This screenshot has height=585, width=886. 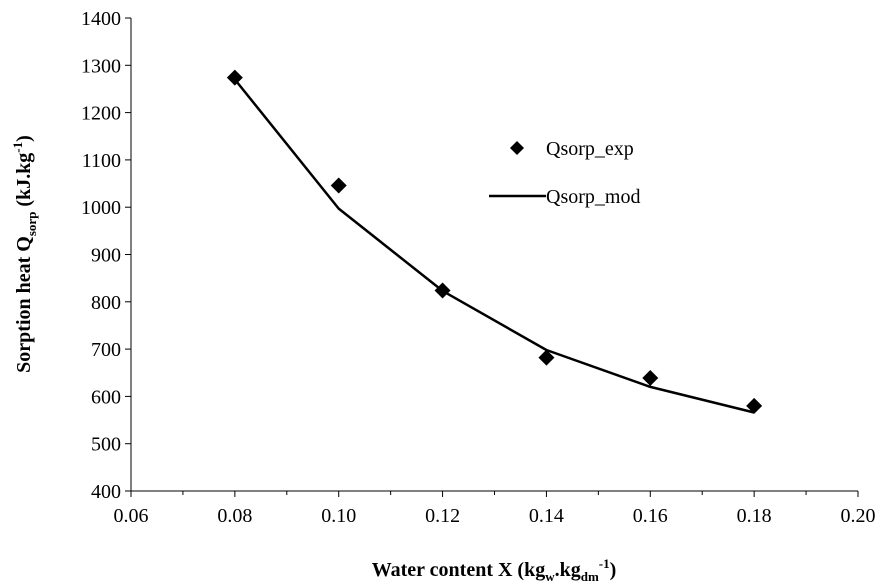 What do you see at coordinates (101, 208) in the screenshot?
I see `y-tick-label: 1000` at bounding box center [101, 208].